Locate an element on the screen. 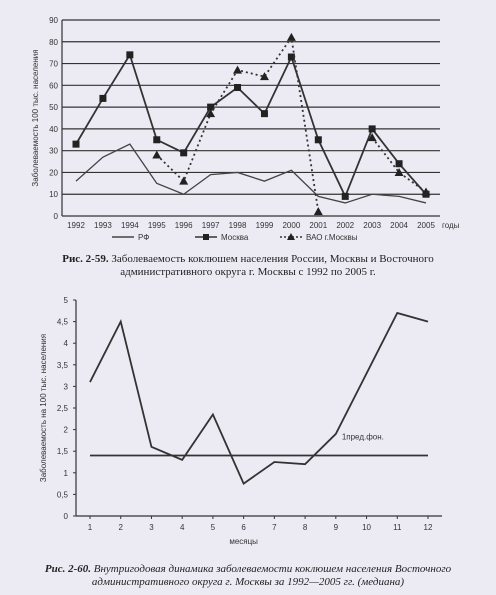 This screenshot has width=496, height=595. threshold-label: 1пред.фон. is located at coordinates (363, 437).